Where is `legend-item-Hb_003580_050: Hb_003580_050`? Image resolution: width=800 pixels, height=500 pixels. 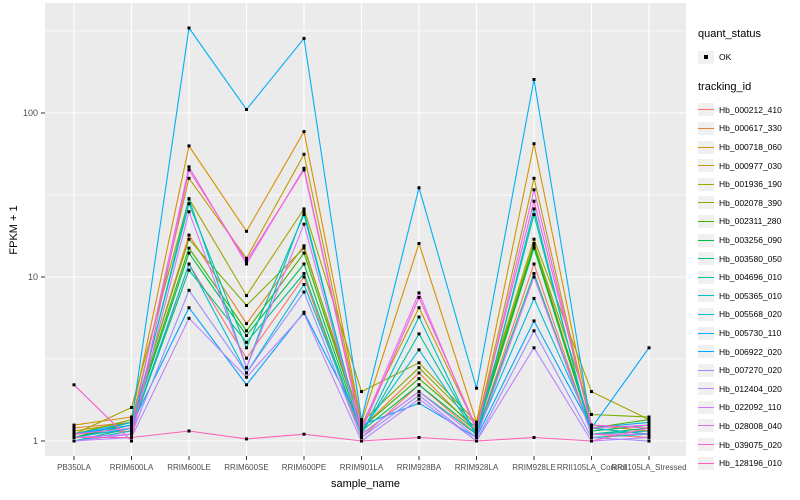 legend-item-Hb_003580_050: Hb_003580_050 is located at coordinates (748, 258).